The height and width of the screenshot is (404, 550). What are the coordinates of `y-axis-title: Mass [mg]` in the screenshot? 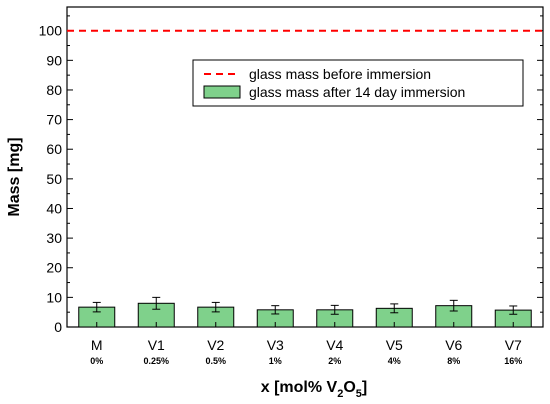 It's located at (14, 176).